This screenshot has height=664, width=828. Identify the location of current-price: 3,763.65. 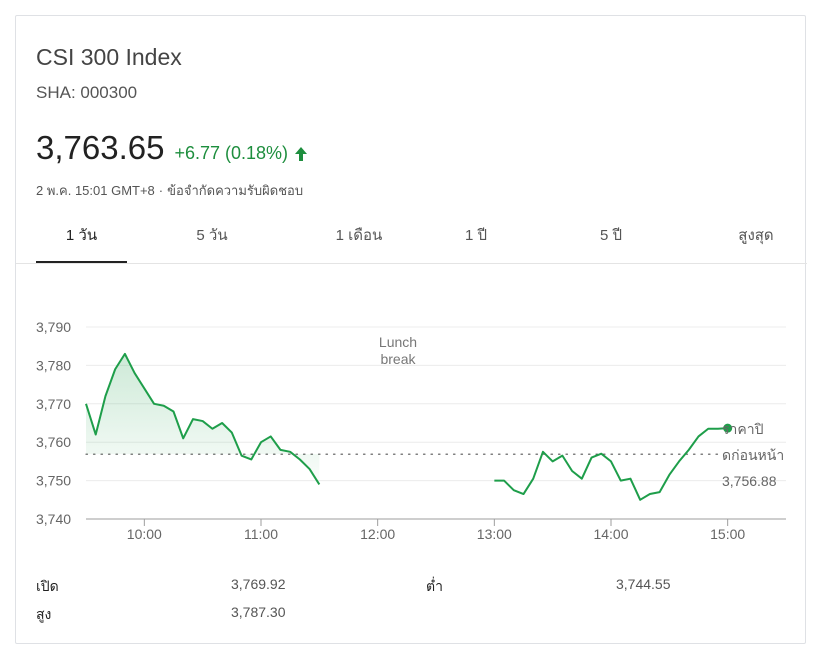
(100, 147).